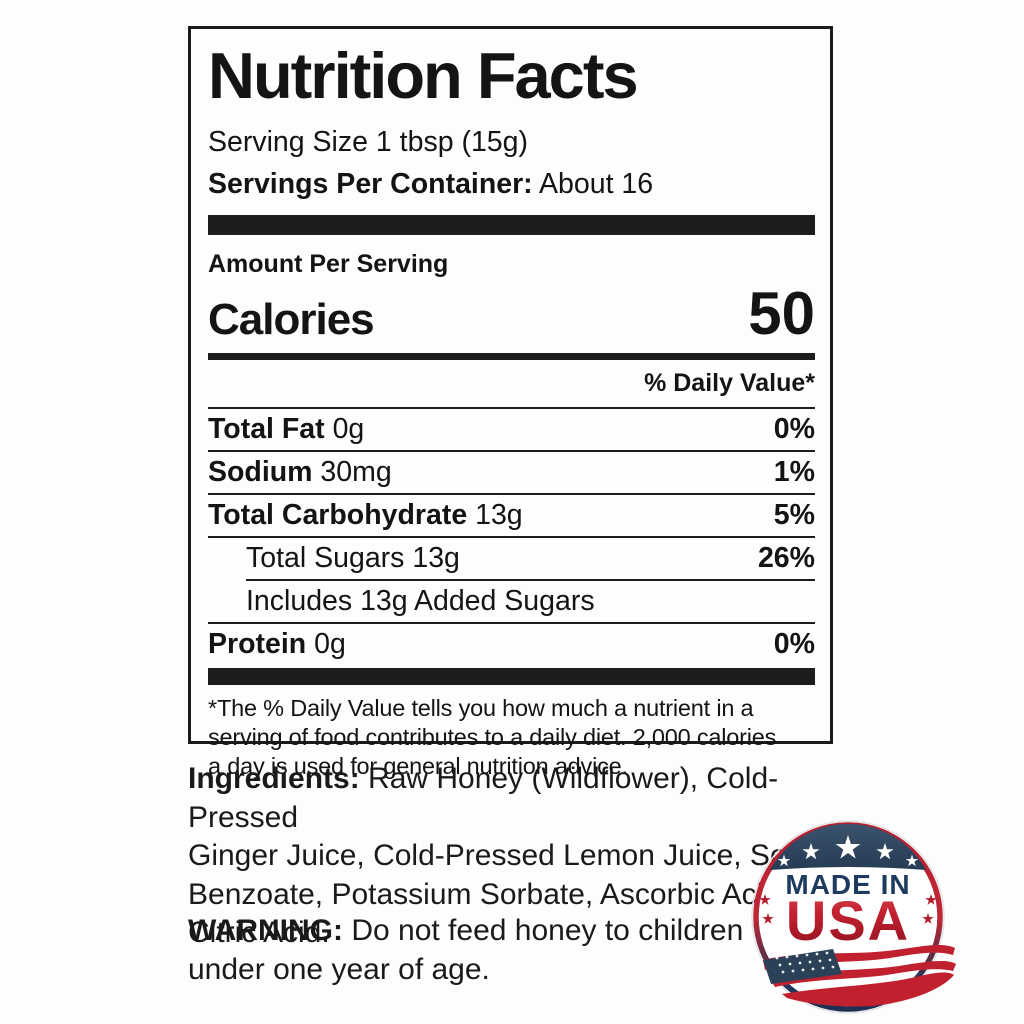 This screenshot has width=1024, height=1024. Describe the element at coordinates (342, 515) in the screenshot. I see `nutrient-name: Total Carbohydrate` at that location.